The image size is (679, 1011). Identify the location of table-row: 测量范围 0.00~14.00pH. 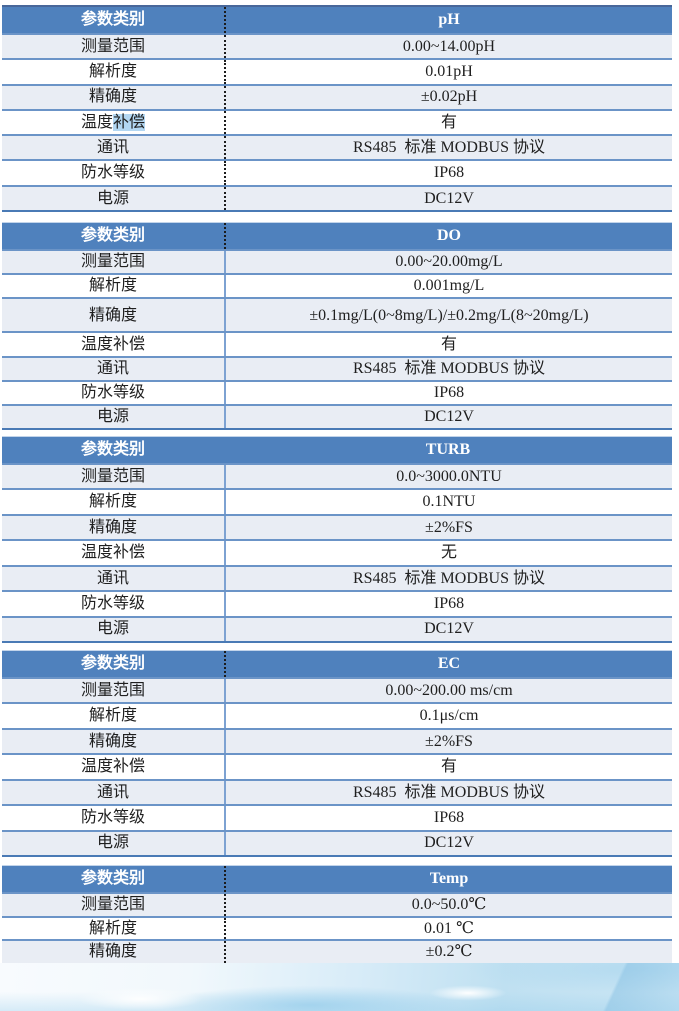
(337, 46).